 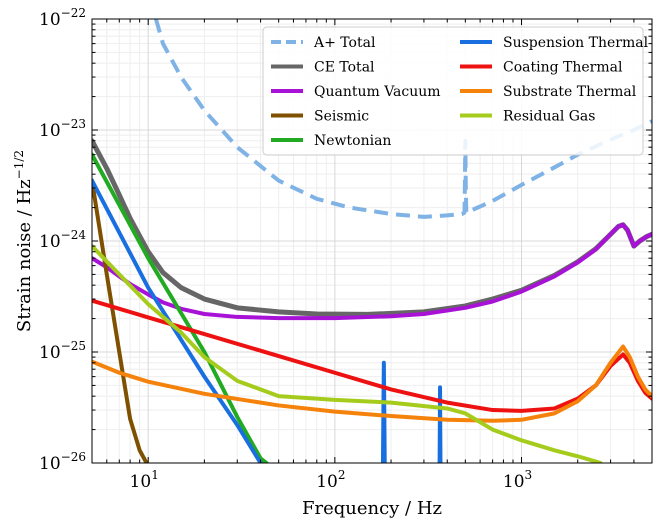 I want to click on legend-label: Quantum Vacuum, so click(x=377, y=92).